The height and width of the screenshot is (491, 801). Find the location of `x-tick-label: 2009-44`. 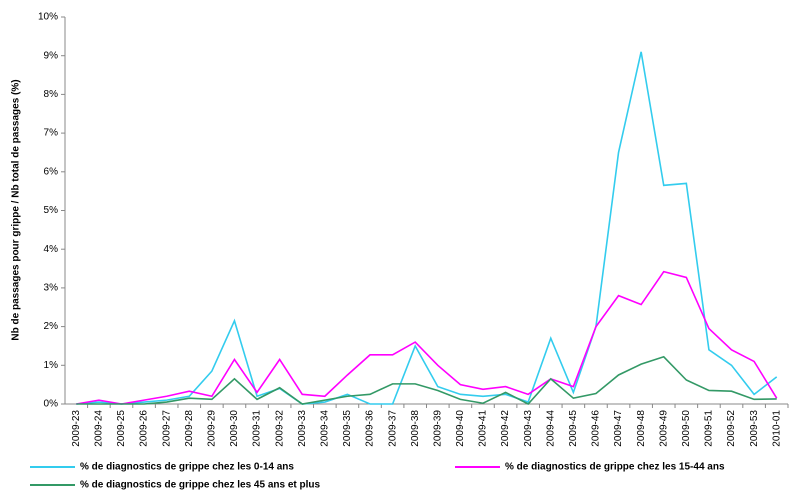

x-tick-label: 2009-44 is located at coordinates (550, 428).